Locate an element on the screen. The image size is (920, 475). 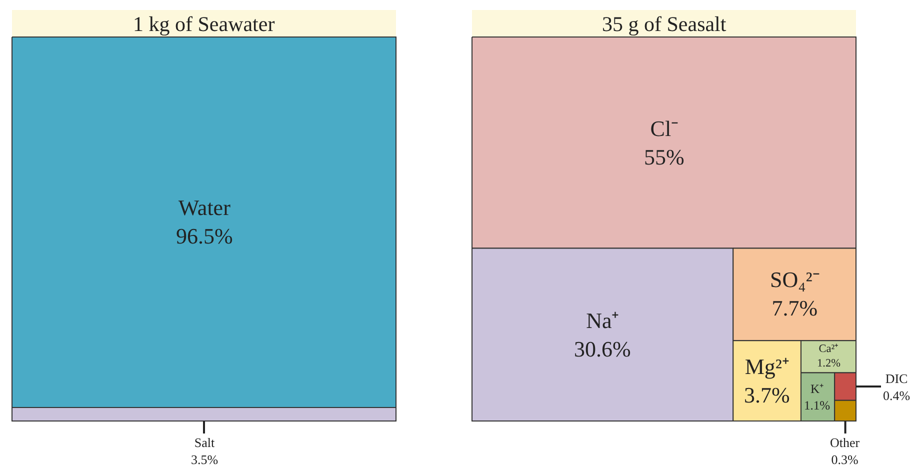
data-label: 1.2% is located at coordinates (828, 364).